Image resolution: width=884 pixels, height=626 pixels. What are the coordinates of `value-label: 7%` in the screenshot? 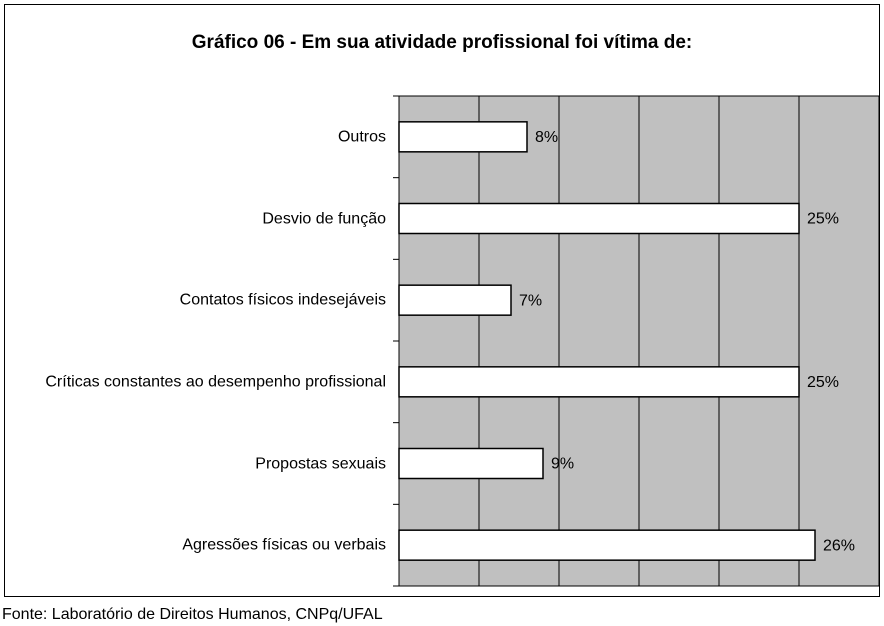 It's located at (530, 300).